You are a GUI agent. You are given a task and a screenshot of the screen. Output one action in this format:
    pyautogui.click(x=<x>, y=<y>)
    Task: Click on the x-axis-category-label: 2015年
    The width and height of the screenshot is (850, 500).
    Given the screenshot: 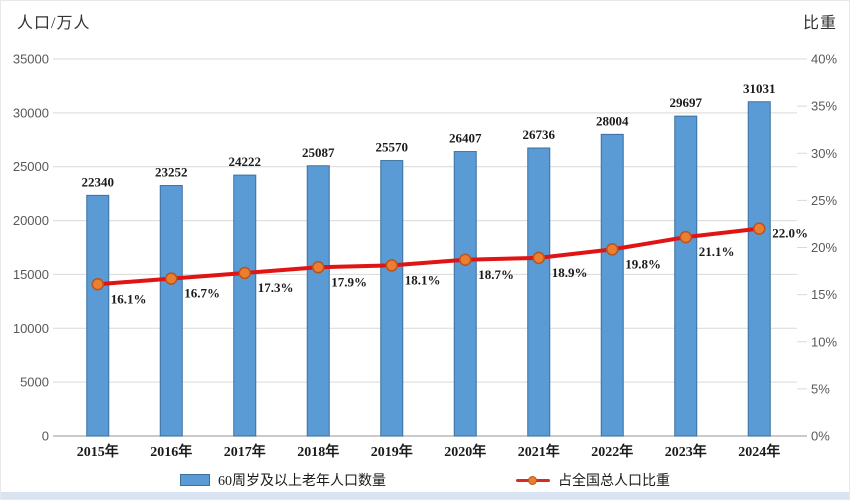 What is the action you would take?
    pyautogui.click(x=98, y=451)
    